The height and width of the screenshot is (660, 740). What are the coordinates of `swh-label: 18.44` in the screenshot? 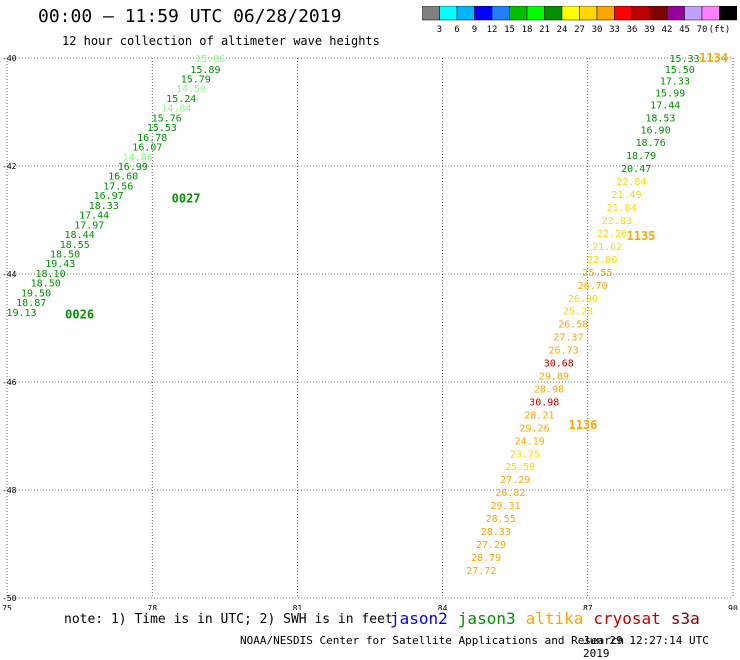 It's located at (80, 235).